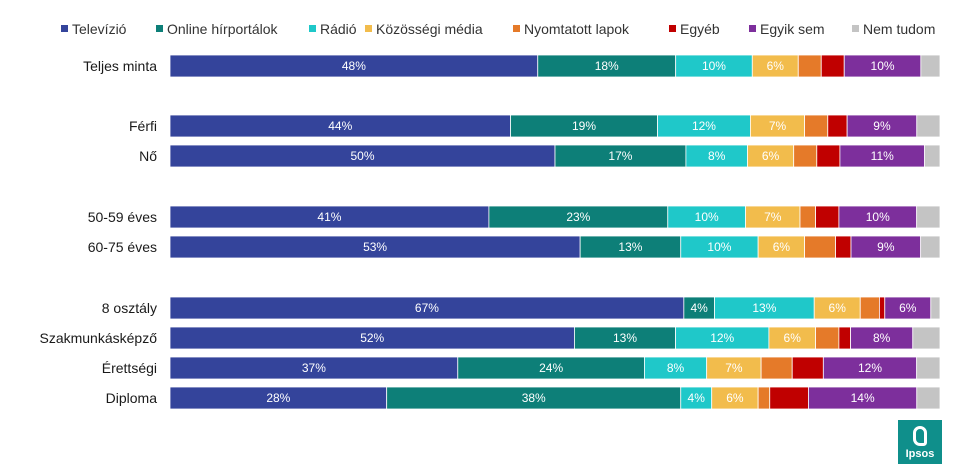 Image resolution: width=976 pixels, height=471 pixels. I want to click on bar-row: Diploma 28% 38% 4% 6% 14%, so click(523, 398).